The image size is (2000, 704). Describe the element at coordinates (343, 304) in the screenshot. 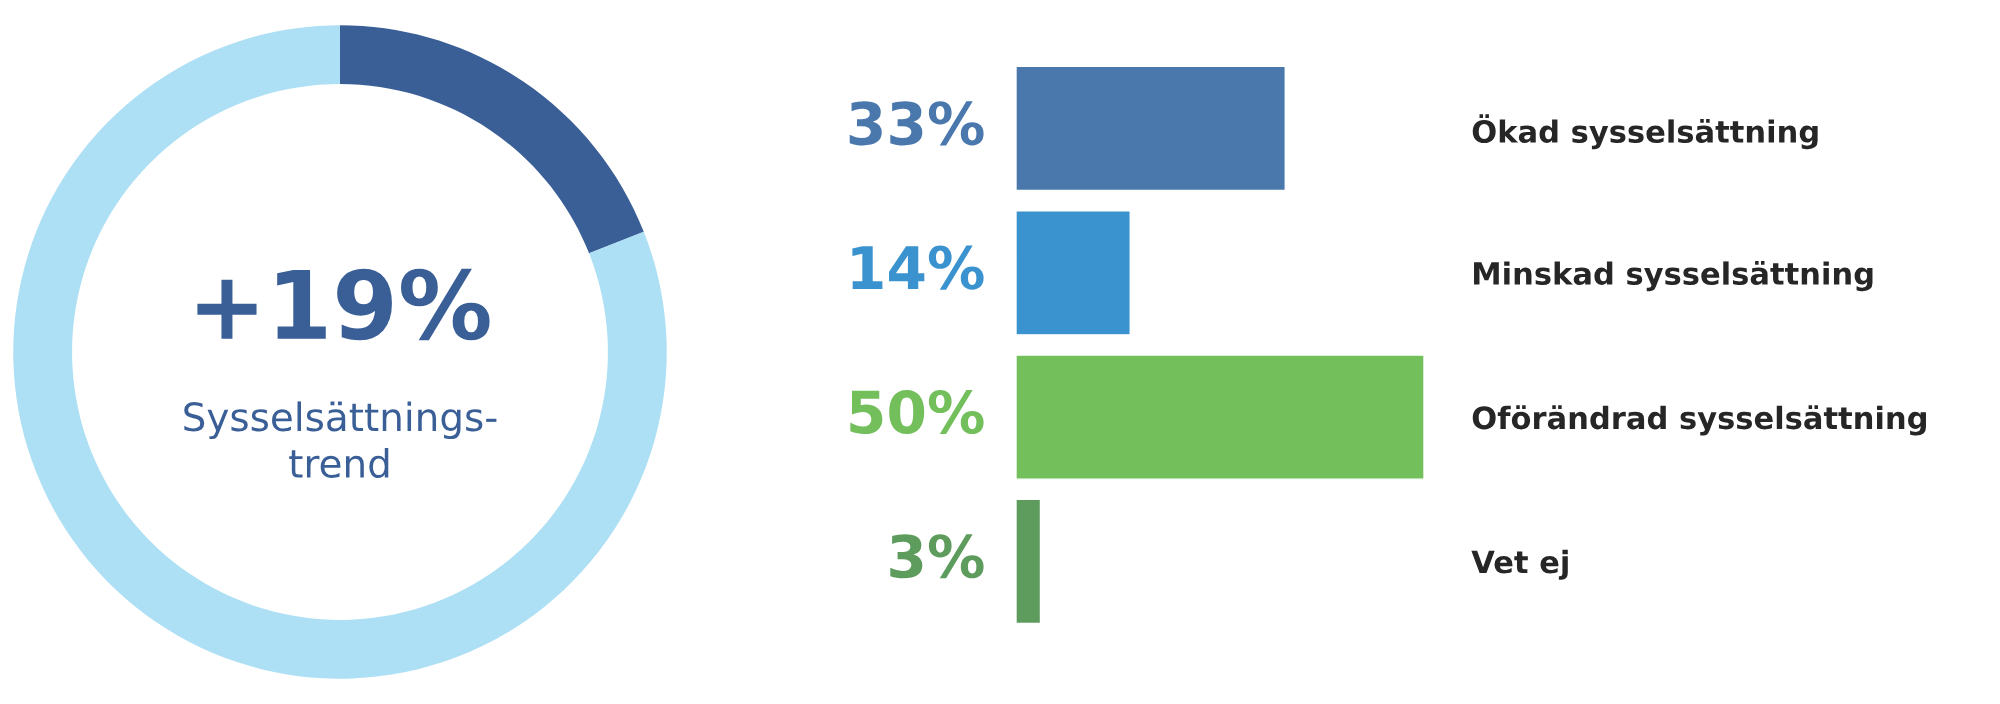

I see `text: +19%` at that location.